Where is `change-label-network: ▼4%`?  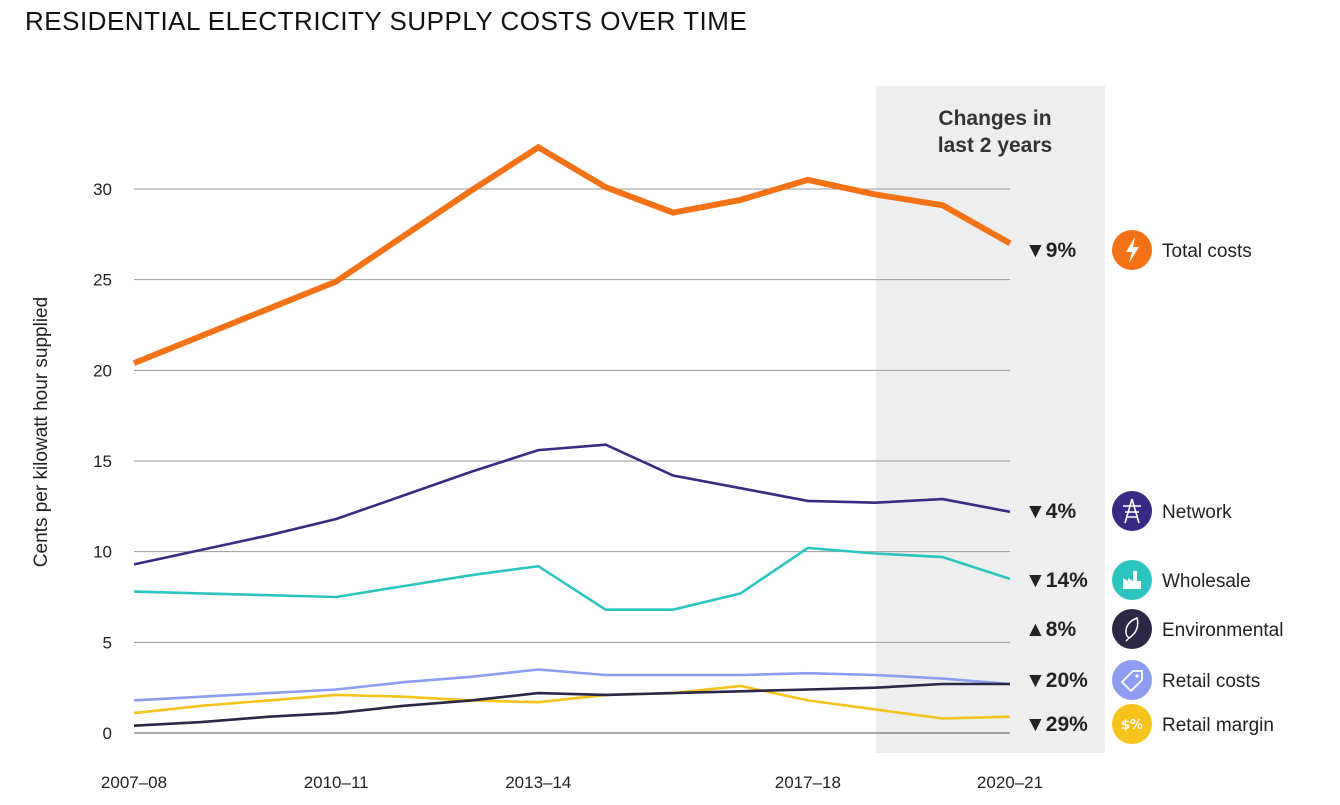 change-label-network: ▼4% is located at coordinates (1050, 511).